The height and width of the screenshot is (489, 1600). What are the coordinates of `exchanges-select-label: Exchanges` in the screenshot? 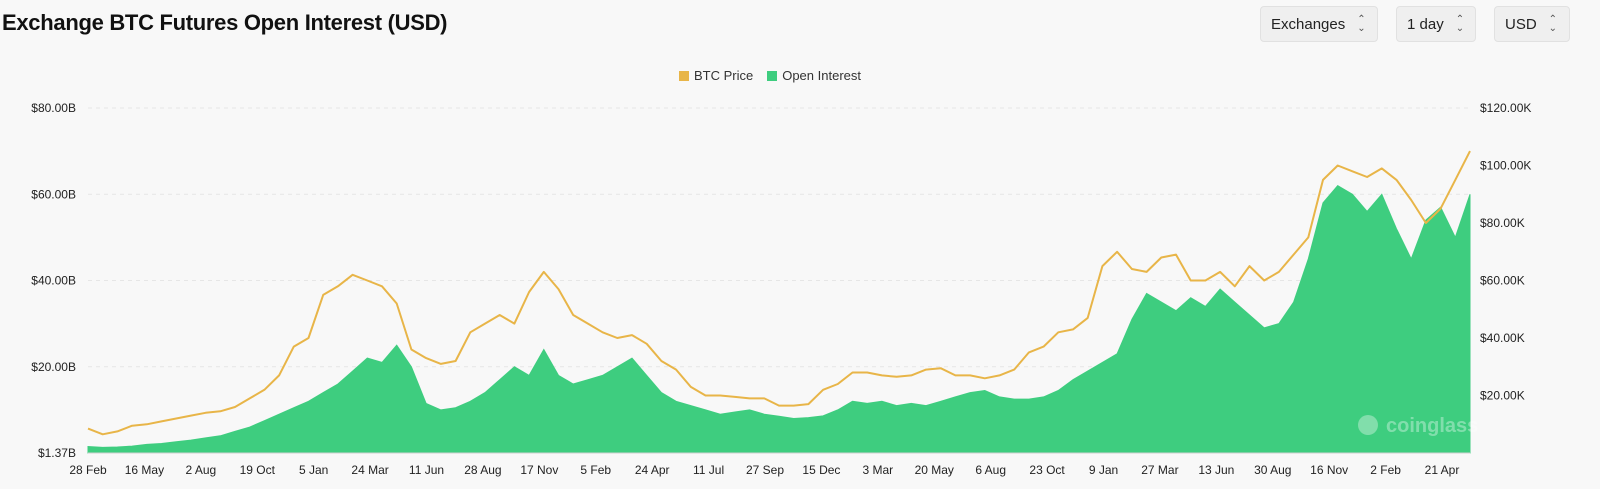 It's located at (1308, 24).